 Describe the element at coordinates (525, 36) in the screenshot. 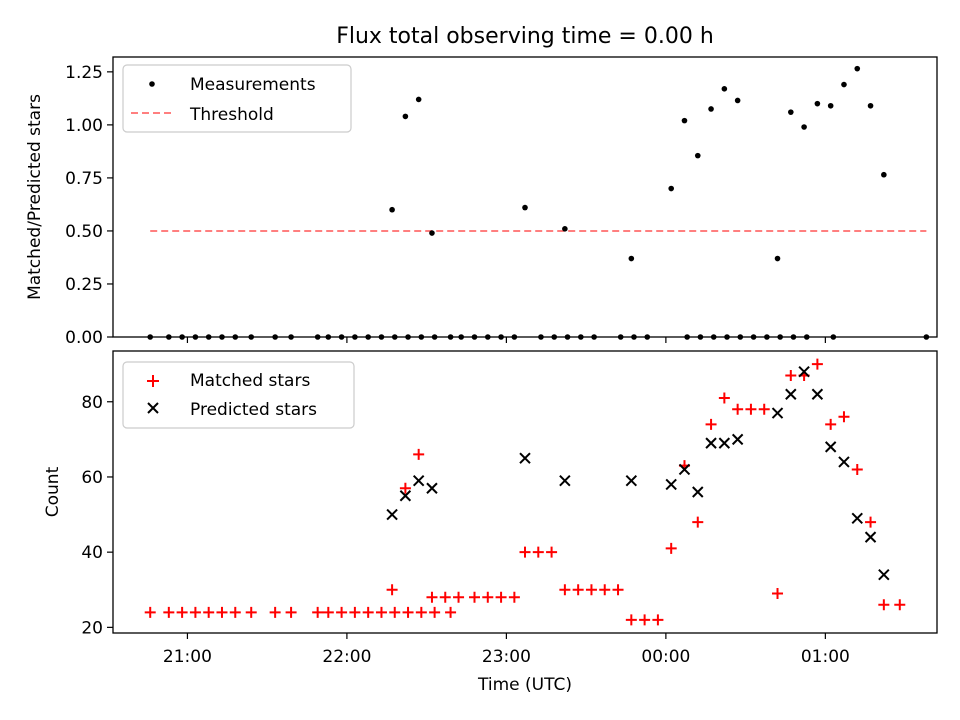

I see `chart-title: Flux total observing time = 0.00 h` at that location.